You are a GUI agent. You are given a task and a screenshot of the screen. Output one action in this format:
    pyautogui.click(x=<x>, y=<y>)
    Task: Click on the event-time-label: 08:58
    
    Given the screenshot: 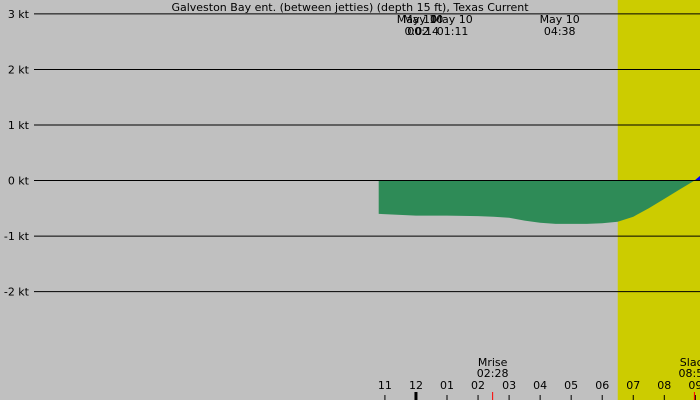 What is the action you would take?
    pyautogui.click(x=689, y=373)
    